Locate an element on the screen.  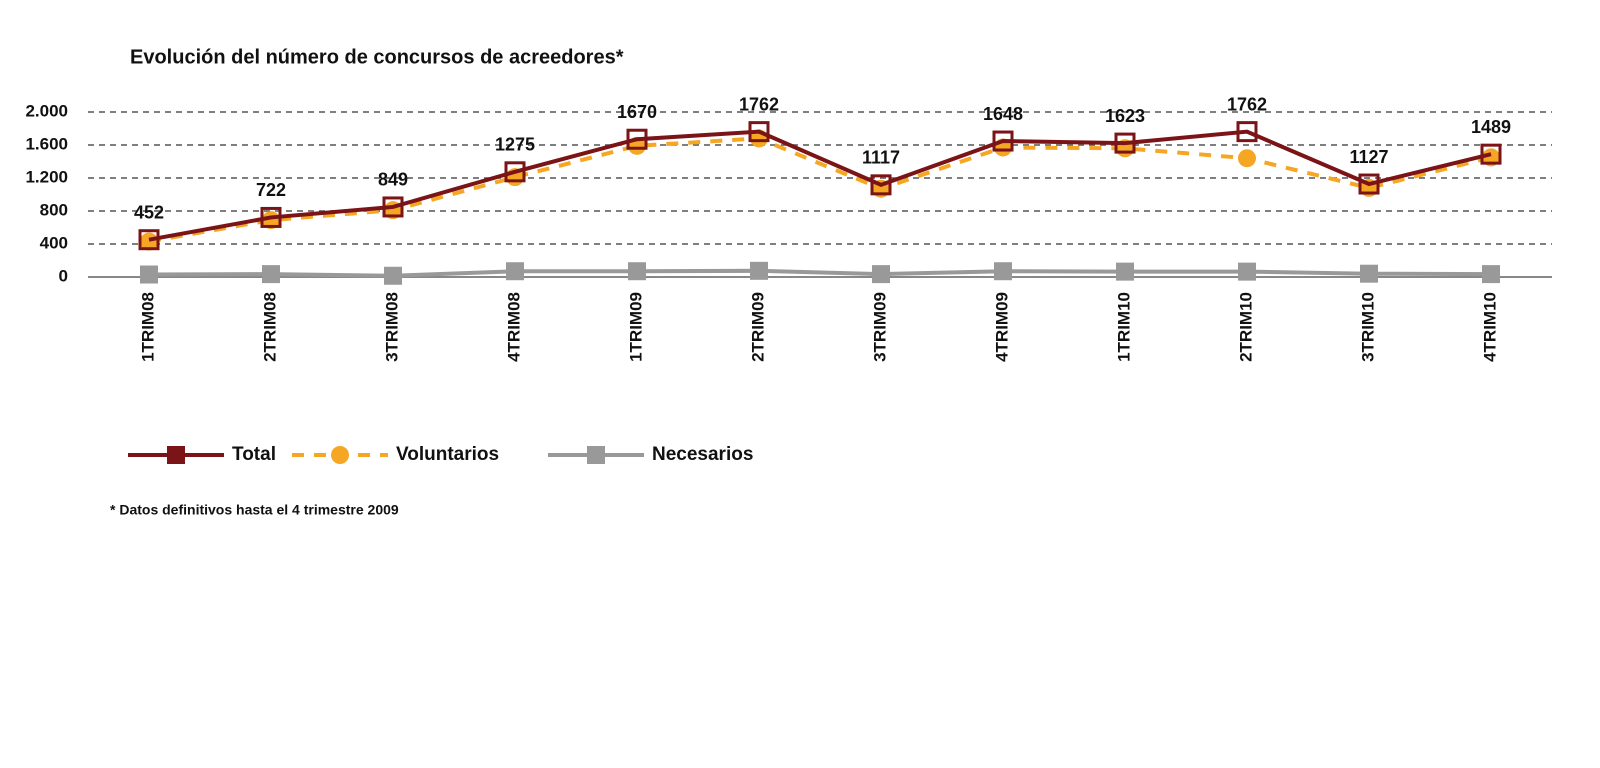
legend-label: Voluntarios is located at coordinates (447, 454).